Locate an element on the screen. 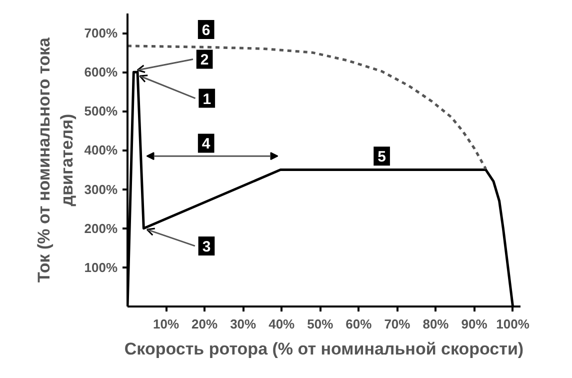  x-tick-label: 100% is located at coordinates (513, 324).